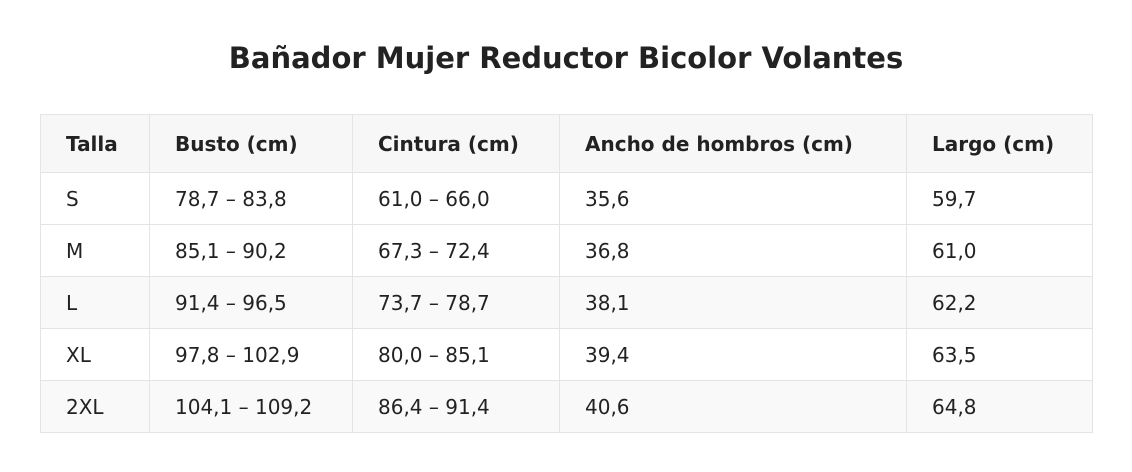 The image size is (1132, 472). What do you see at coordinates (999, 250) in the screenshot?
I see `cell-largo: 61,0` at bounding box center [999, 250].